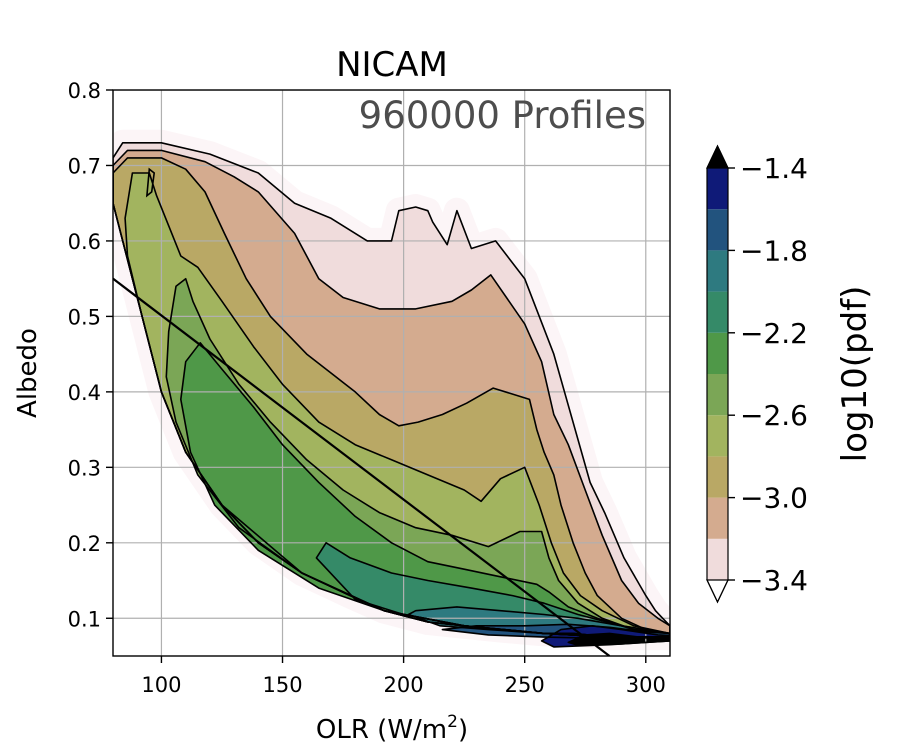 Image resolution: width=900 pixels, height=750 pixels. Describe the element at coordinates (392, 65) in the screenshot. I see `chart-title: NICAM` at that location.